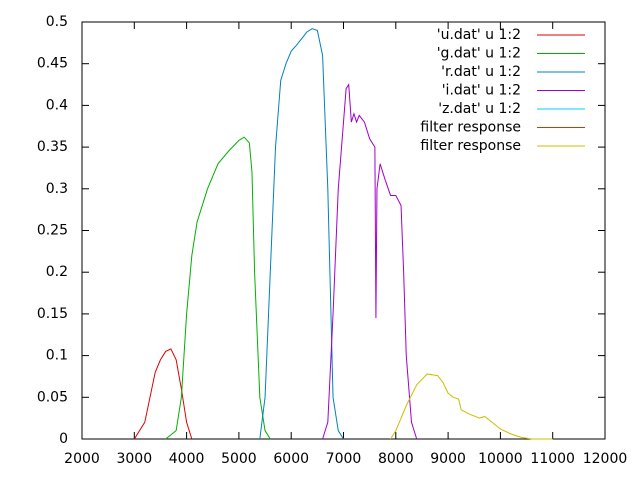 Image resolution: width=640 pixels, height=480 pixels. Describe the element at coordinates (479, 109) in the screenshot. I see `legend-label: 'z.dat' u 1:2` at that location.